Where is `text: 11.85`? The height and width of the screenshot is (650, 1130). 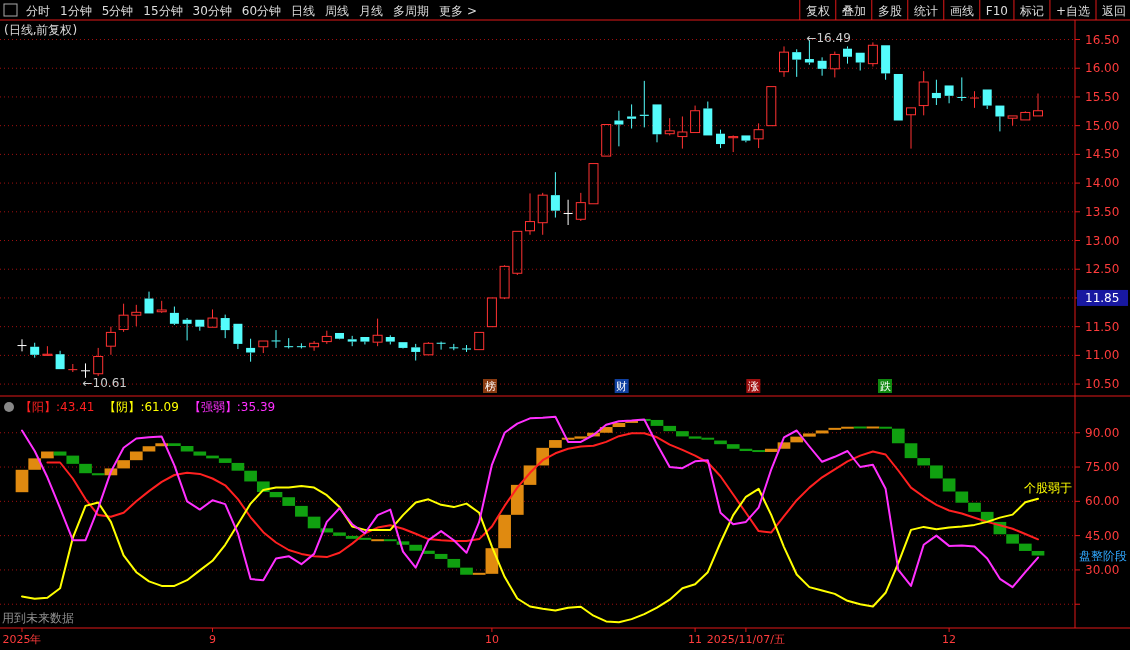
text: 11.85 is located at coordinates (1102, 297).